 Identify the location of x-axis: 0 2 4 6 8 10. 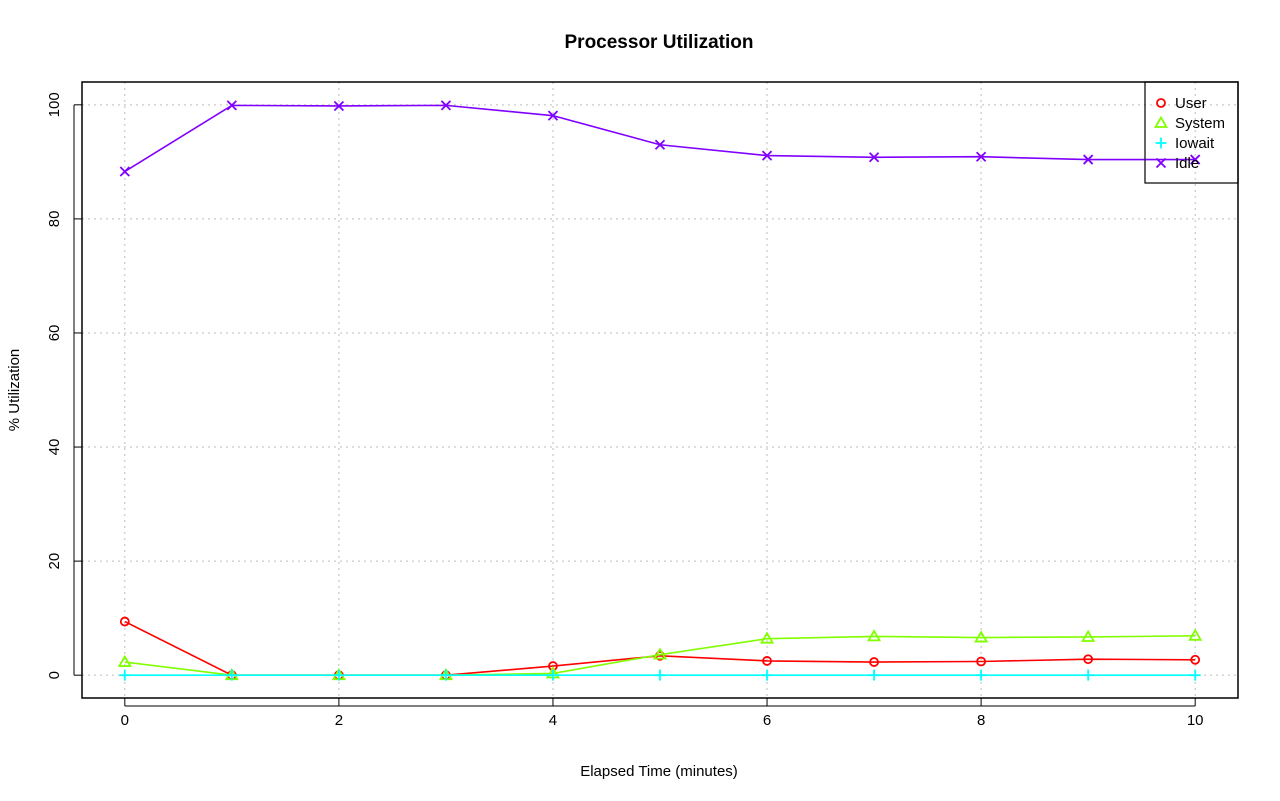
(662, 713).